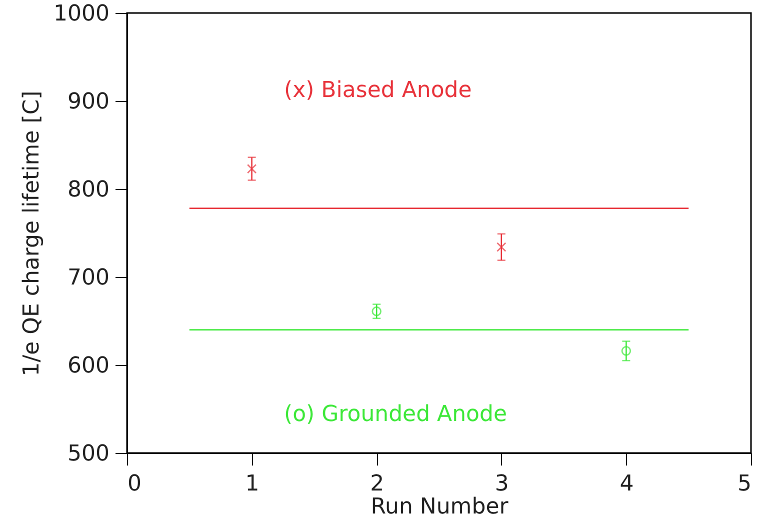 The image size is (761, 525). I want to click on y-tick-label: 600, so click(89, 366).